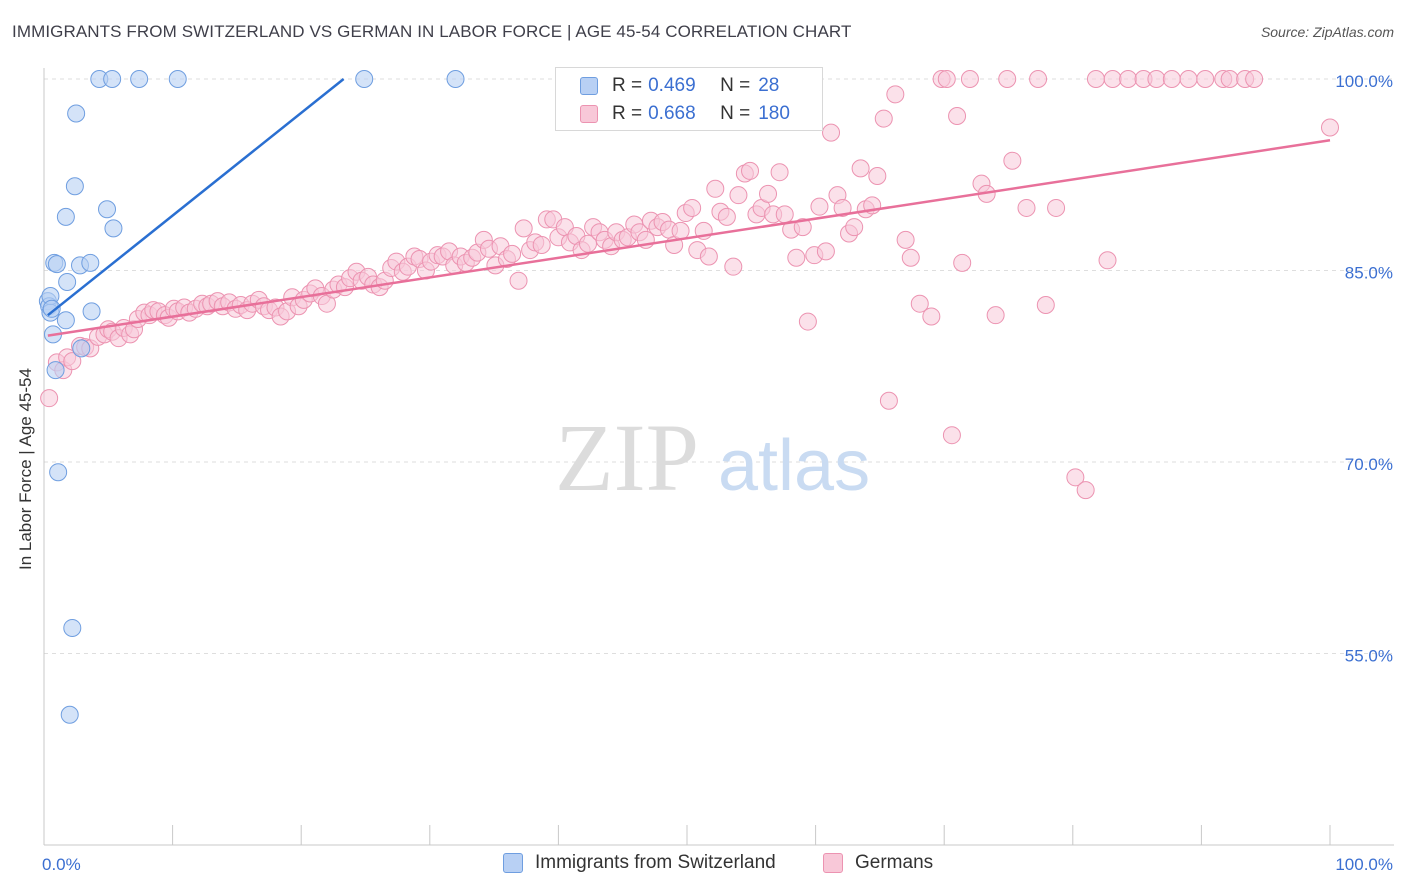 This screenshot has height=892, width=1406. I want to click on bottom-legend: Immigrants from Switzerland Germans, so click(703, 865).